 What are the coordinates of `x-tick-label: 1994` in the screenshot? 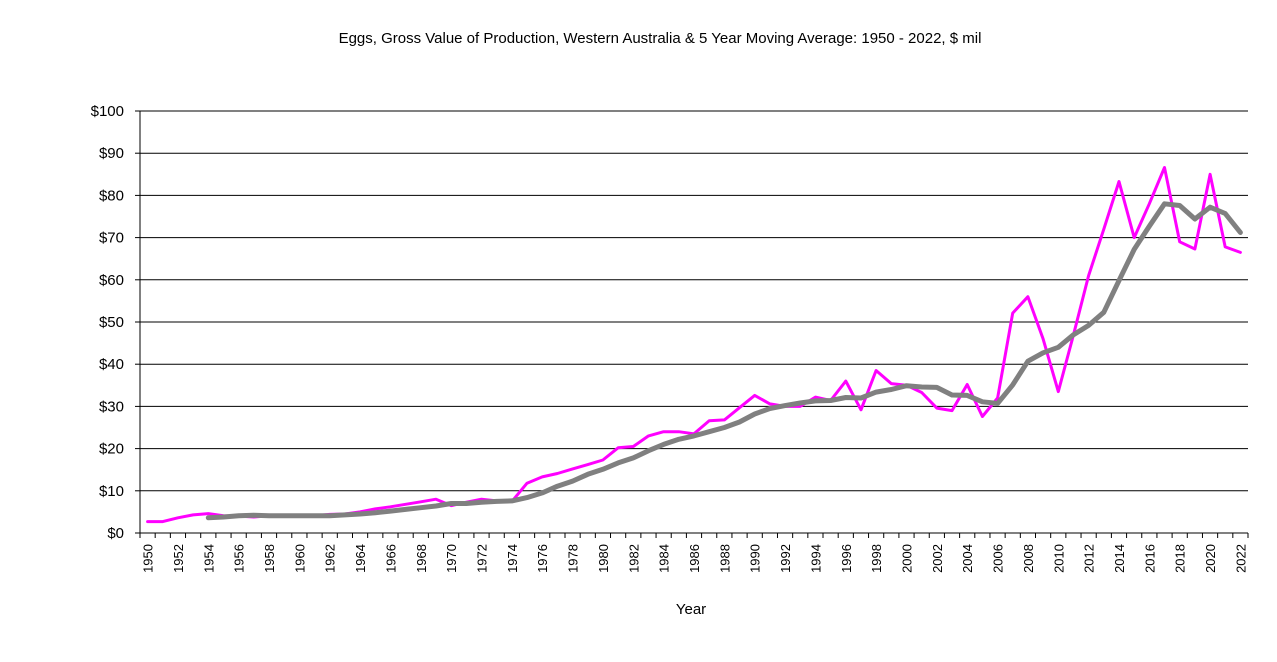 It's located at (815, 558).